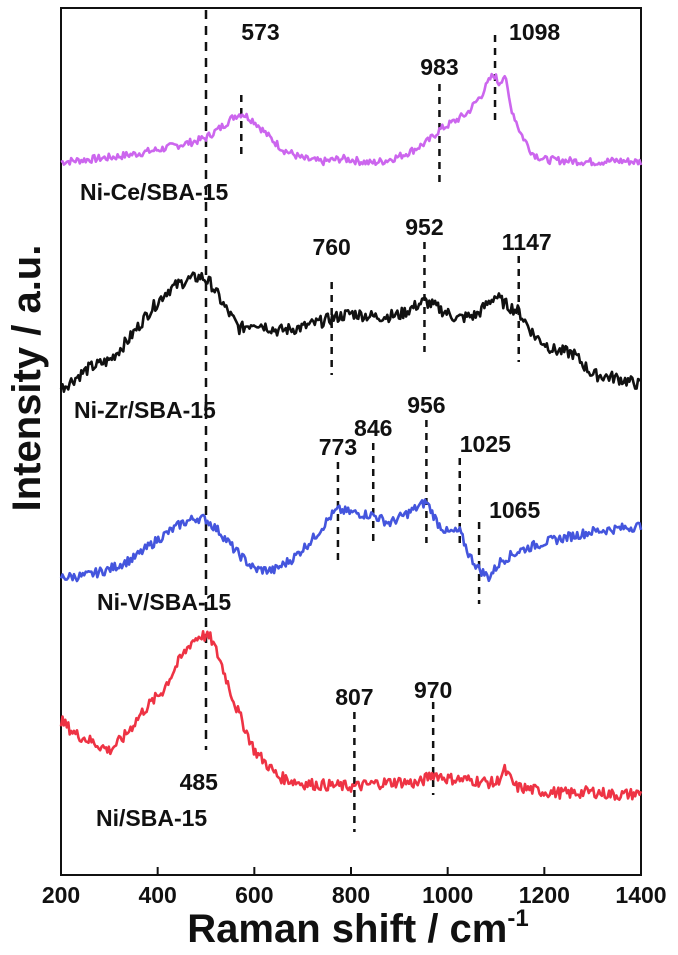 The height and width of the screenshot is (955, 678). I want to click on x-tick-layer: 200 400 600 800 1000 1200 1400, so click(354, 887).